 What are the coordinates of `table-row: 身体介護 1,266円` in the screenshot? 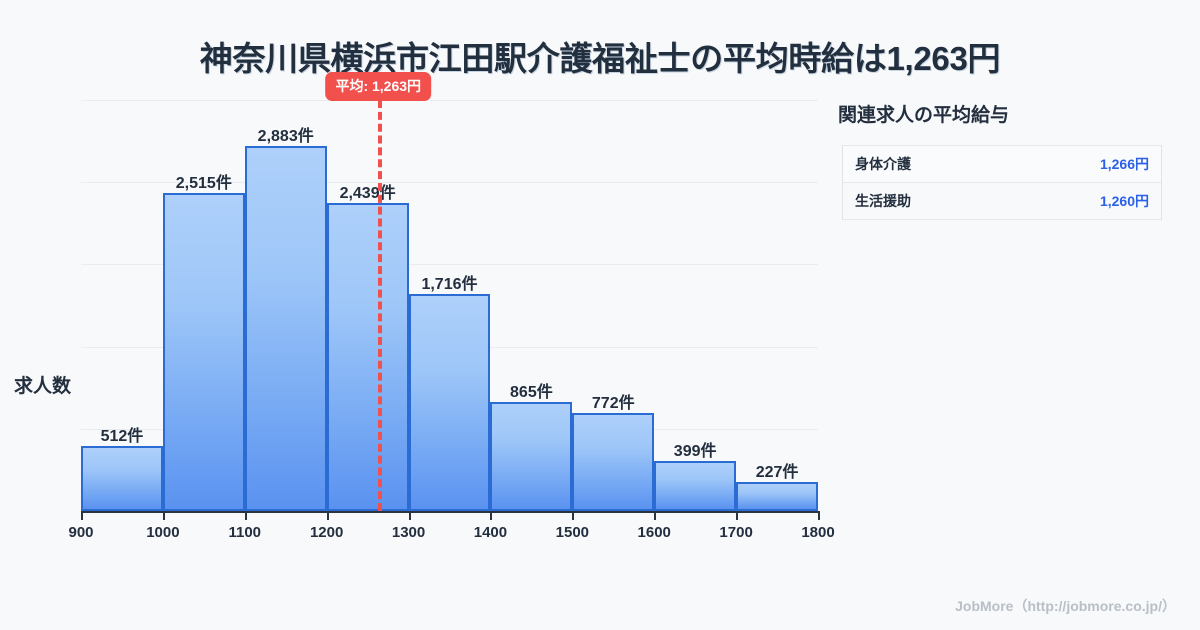 It's located at (1002, 164).